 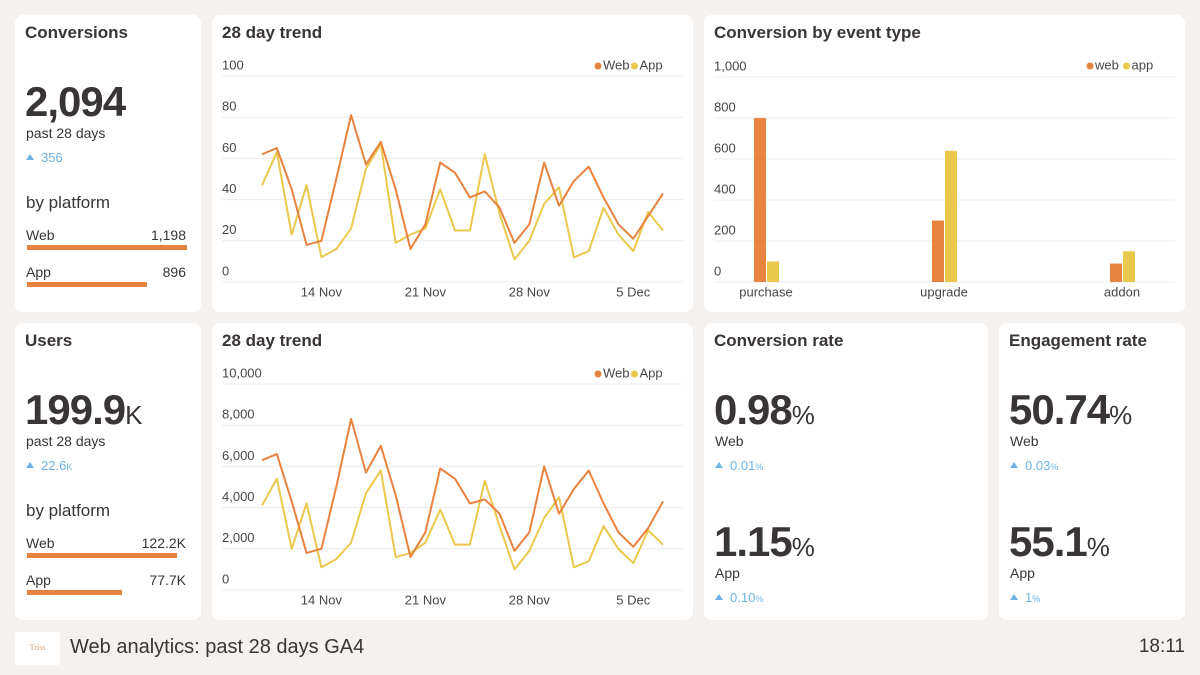 What do you see at coordinates (817, 32) in the screenshot?
I see `card-title: Conversion by event type` at bounding box center [817, 32].